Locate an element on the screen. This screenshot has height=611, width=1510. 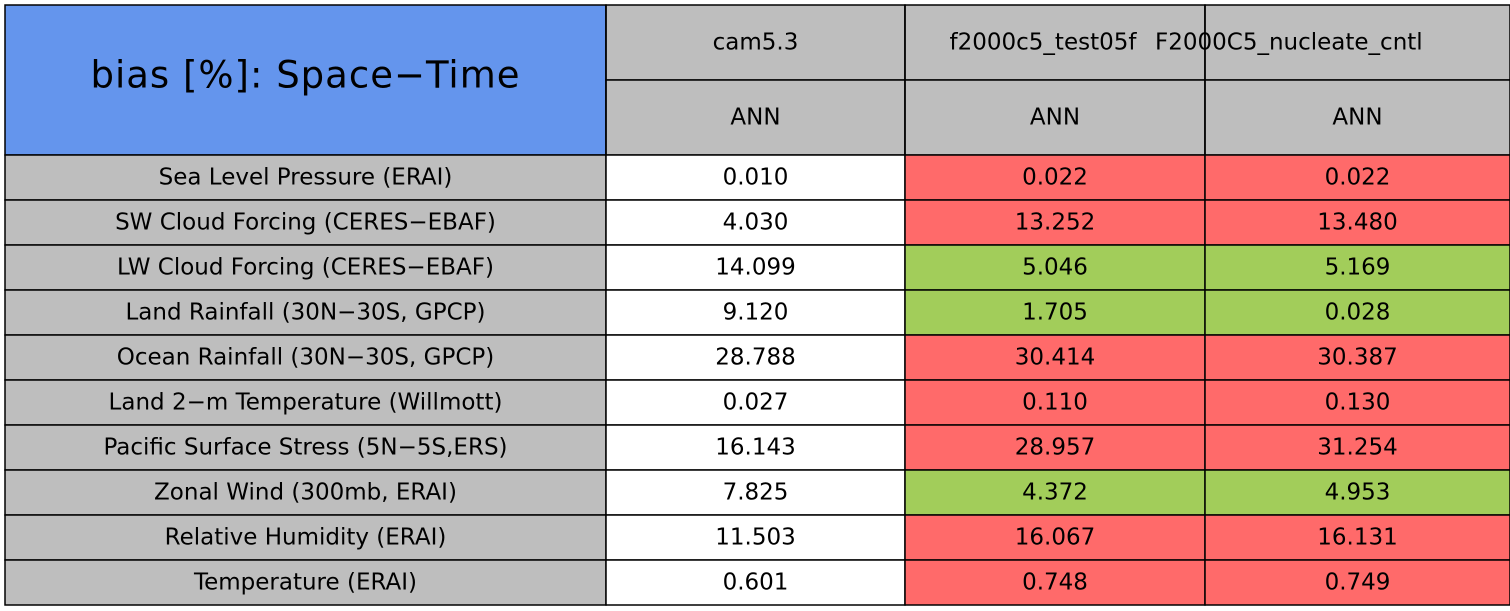
cell-value: 0.010 is located at coordinates (756, 178).